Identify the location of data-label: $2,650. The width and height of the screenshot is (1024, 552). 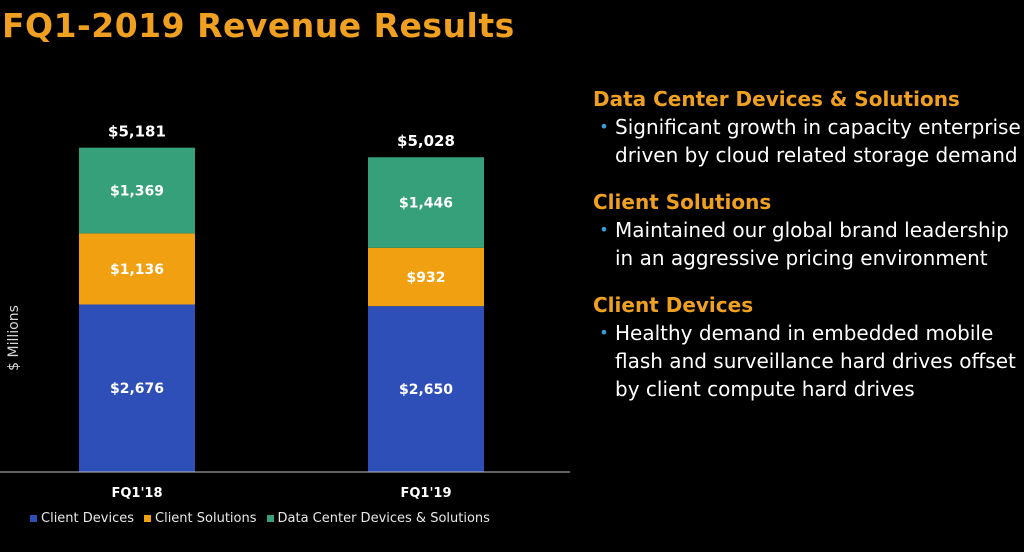
(426, 390).